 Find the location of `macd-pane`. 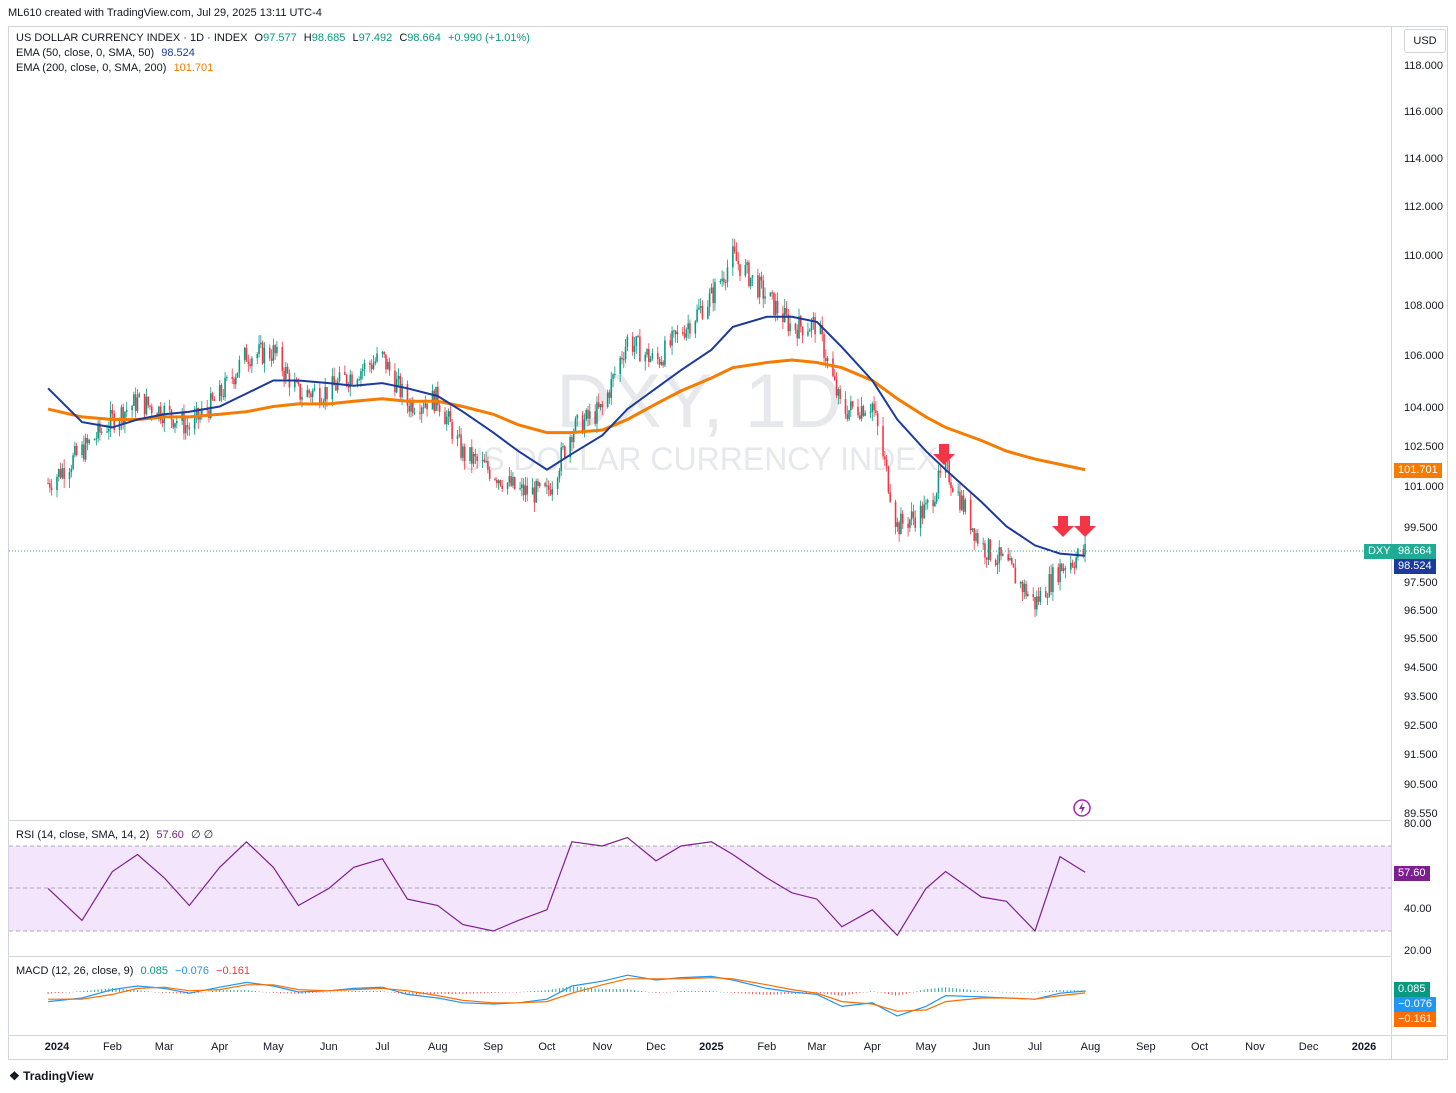

macd-pane is located at coordinates (700, 996).